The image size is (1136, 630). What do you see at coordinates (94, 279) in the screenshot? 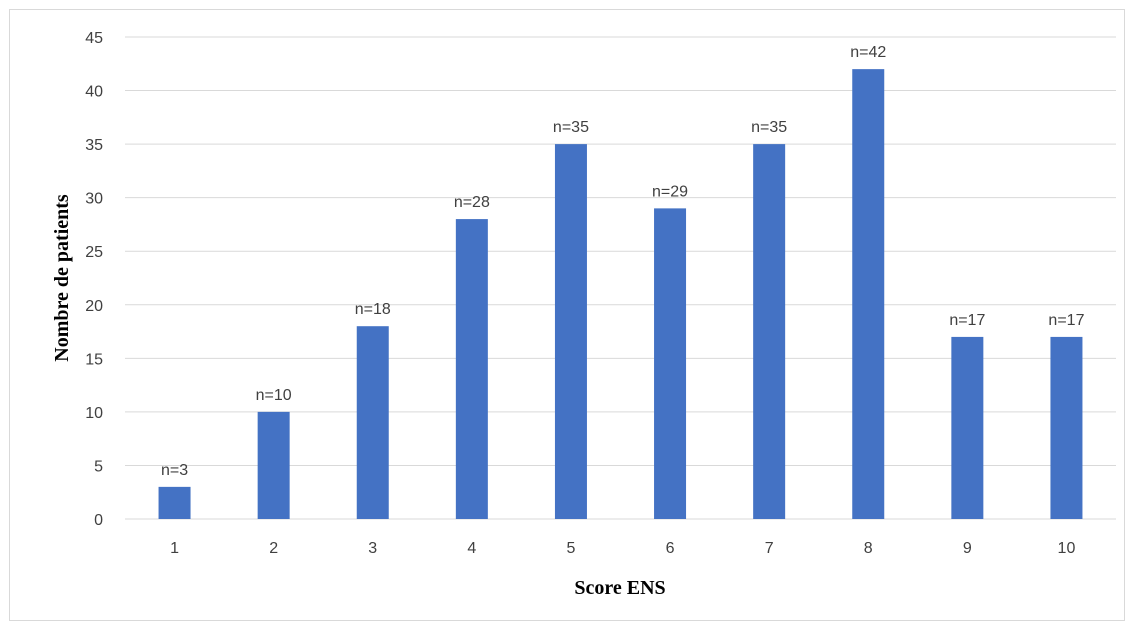
I see `y-axis-ticks: 0 5 10 15 20 25 30 35 40 45` at bounding box center [94, 279].